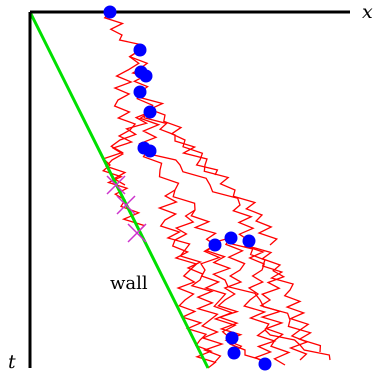 The image size is (377, 375). What do you see at coordinates (12, 362) in the screenshot?
I see `t-axis-label: t` at bounding box center [12, 362].